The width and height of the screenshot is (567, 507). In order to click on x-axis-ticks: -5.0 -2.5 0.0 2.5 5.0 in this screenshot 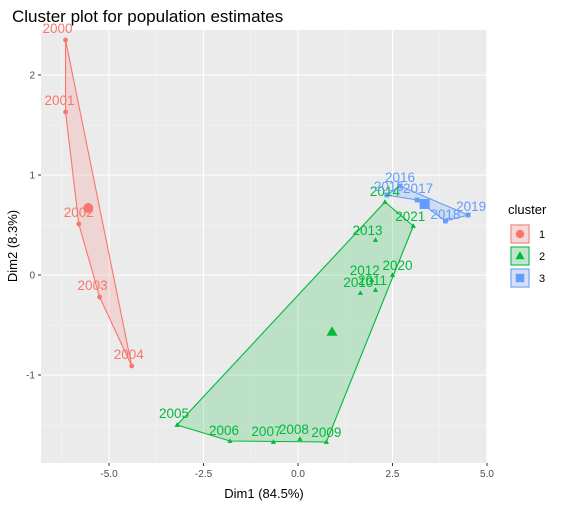, I will do `click(297, 471)`.